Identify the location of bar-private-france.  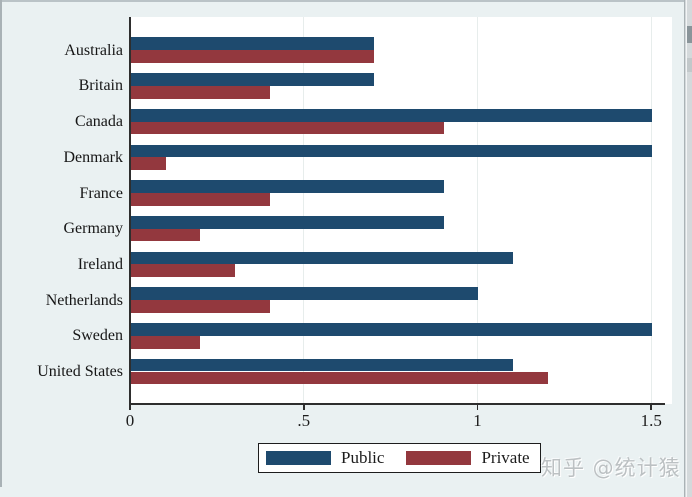
(200, 199).